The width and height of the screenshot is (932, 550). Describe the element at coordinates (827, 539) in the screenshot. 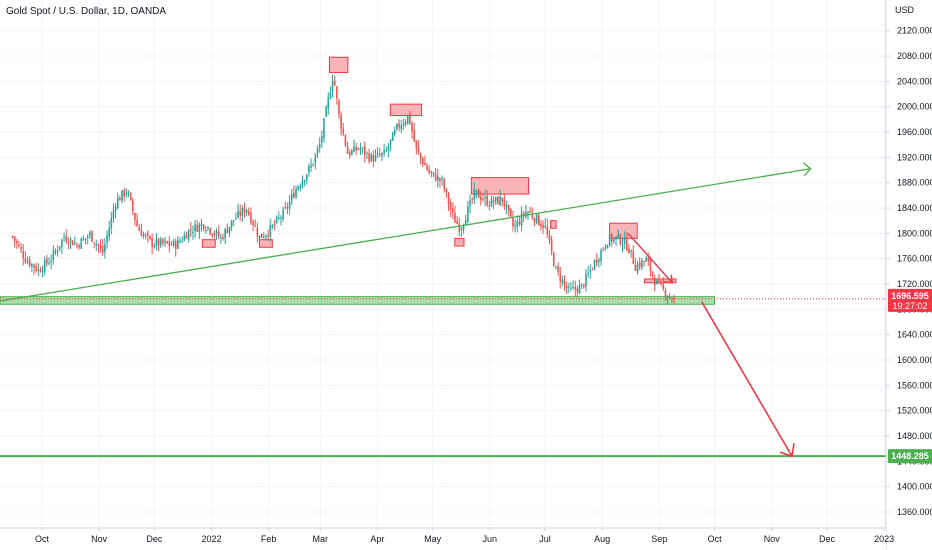

I see `time-tick-label: Dec` at that location.